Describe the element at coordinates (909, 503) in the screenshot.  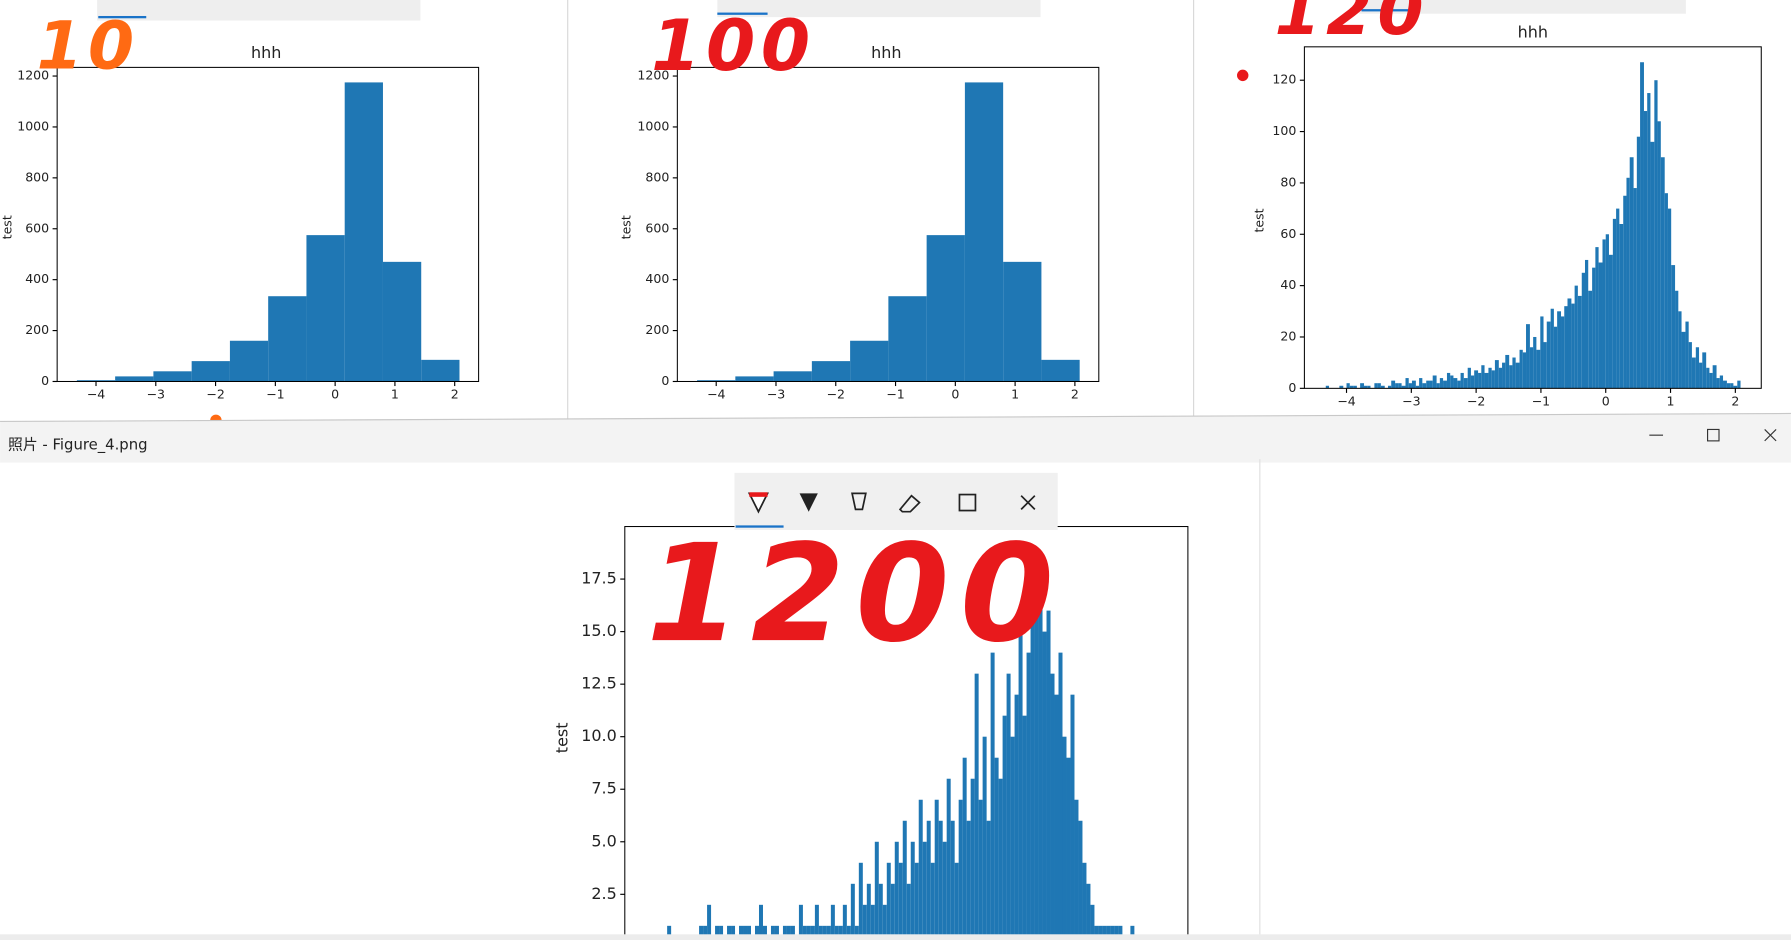
I see `eraser` at that location.